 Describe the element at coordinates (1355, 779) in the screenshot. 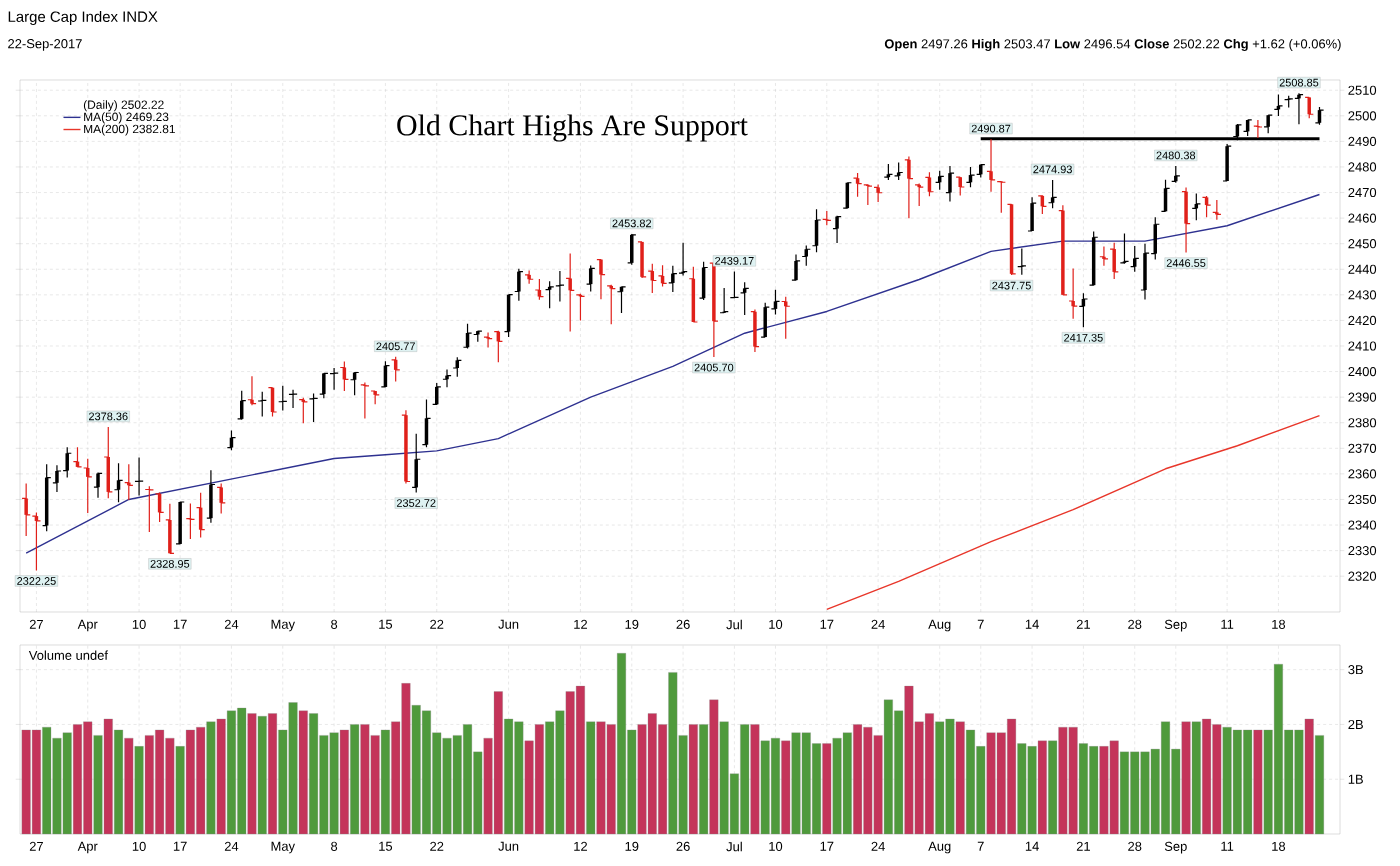

I see `y-tick-label: 1B` at that location.